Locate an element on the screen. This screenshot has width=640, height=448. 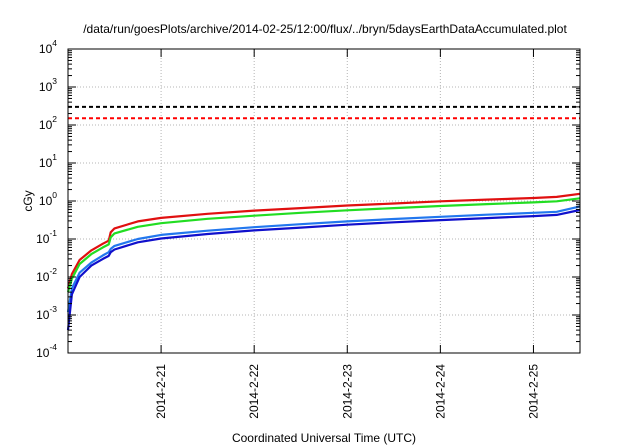
y-tick-label: 10³ is located at coordinates (48, 85).